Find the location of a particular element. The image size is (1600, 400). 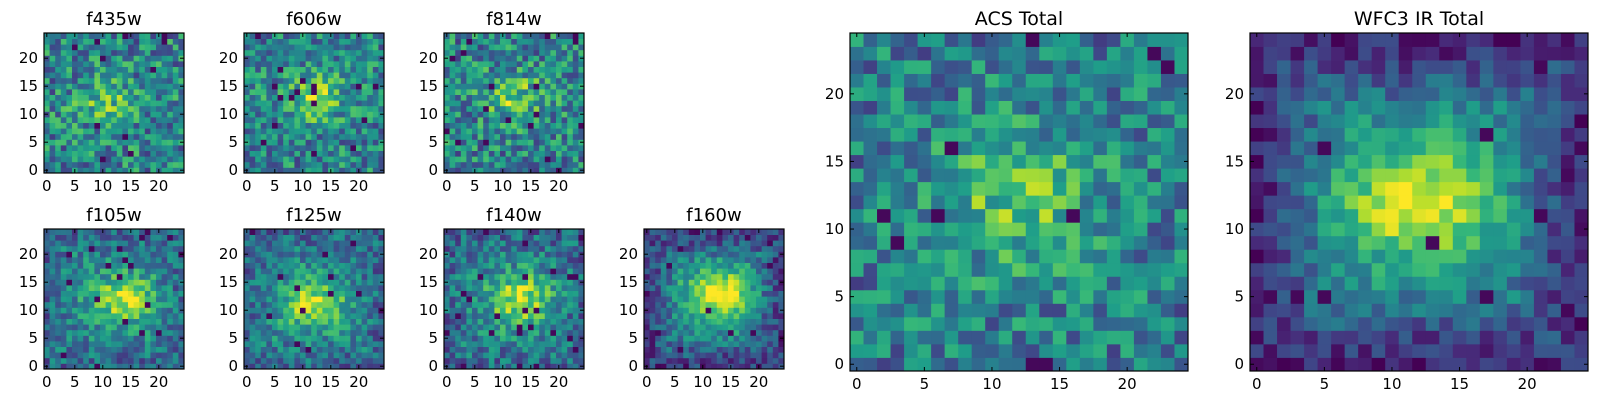

x-tick-label: 5 is located at coordinates (75, 186).